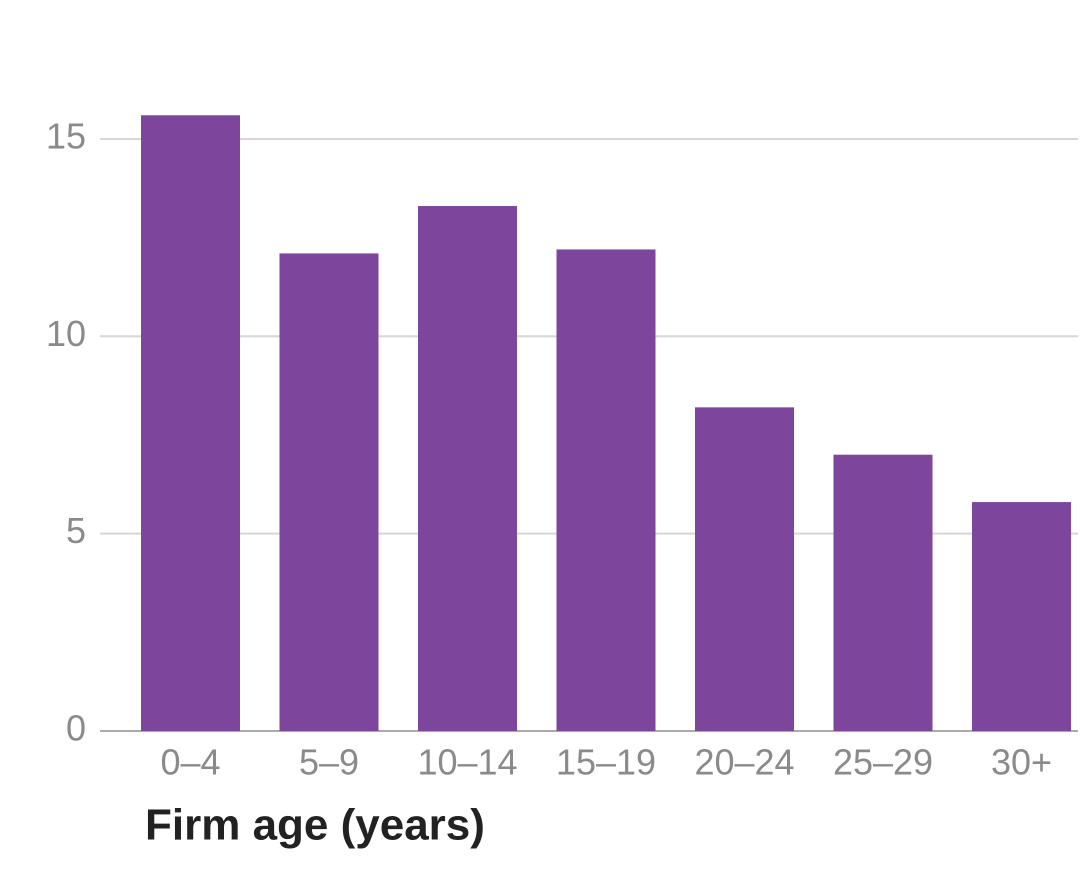 The image size is (1080, 873). I want to click on x-tick-label: 15–19, so click(606, 762).